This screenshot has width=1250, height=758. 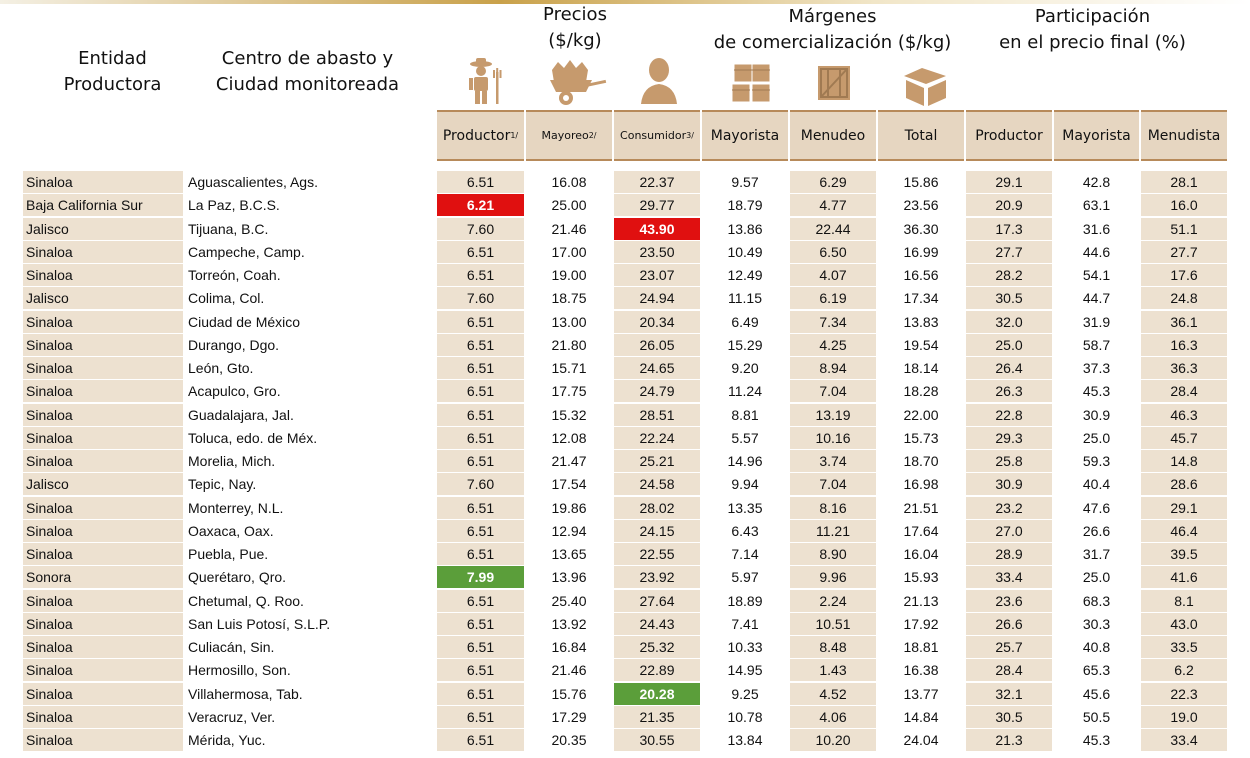 I want to click on cell-value: 27.64, so click(x=657, y=600).